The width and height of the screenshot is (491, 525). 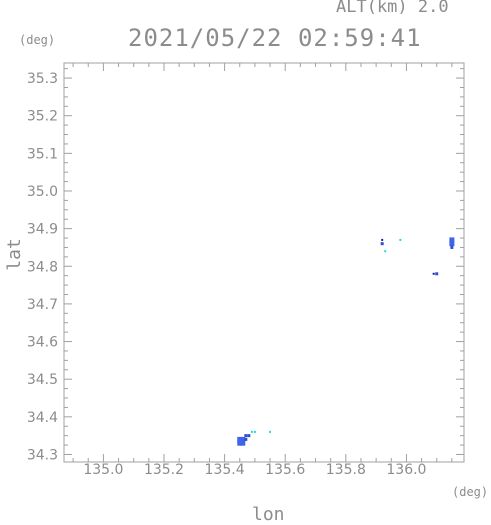 What do you see at coordinates (268, 514) in the screenshot?
I see `x-axis-label: lon` at bounding box center [268, 514].